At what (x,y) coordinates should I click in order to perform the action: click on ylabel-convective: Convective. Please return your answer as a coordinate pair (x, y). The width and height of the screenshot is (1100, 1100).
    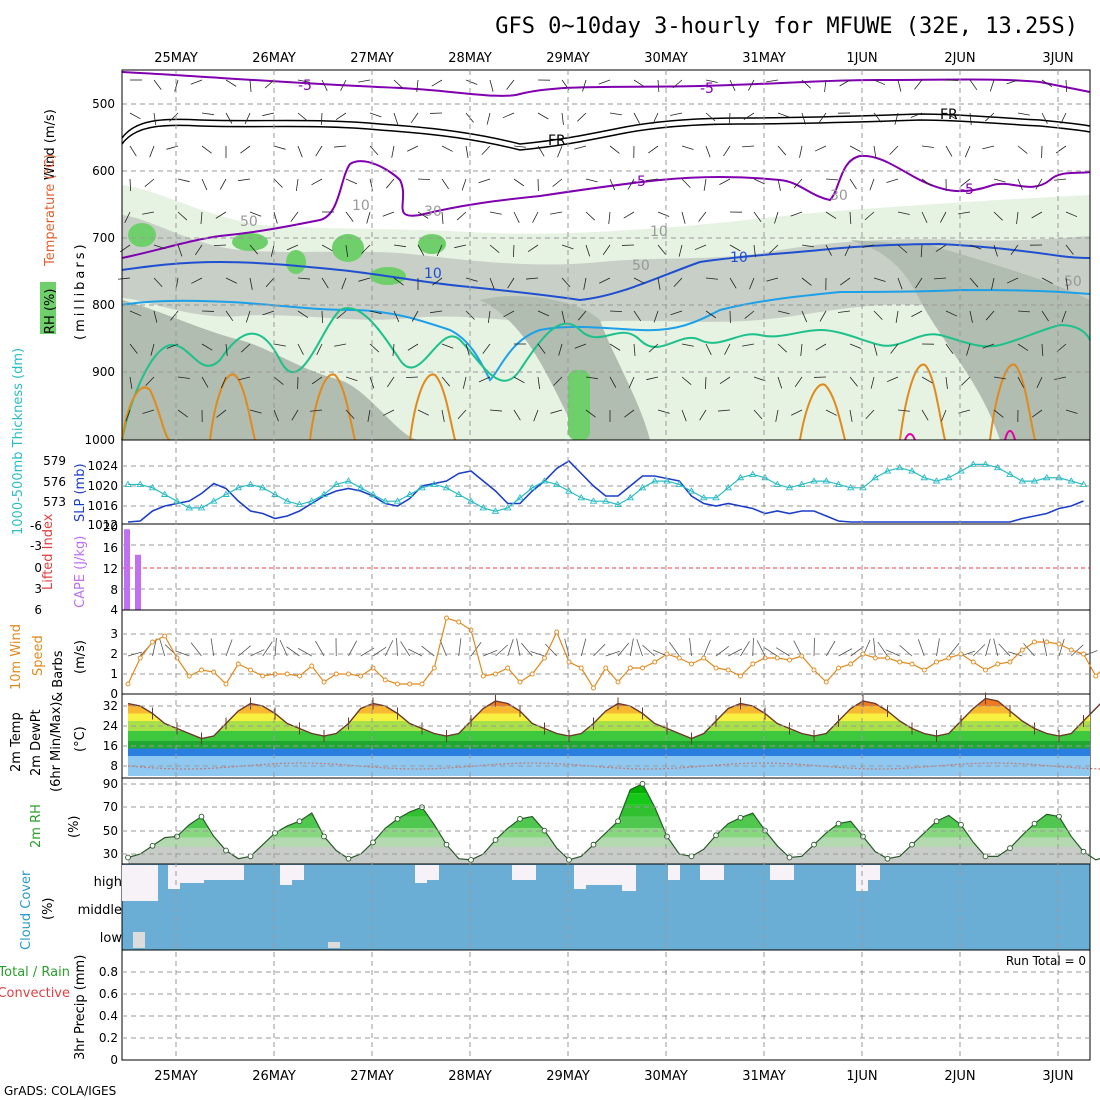
    Looking at the image, I should click on (35, 993).